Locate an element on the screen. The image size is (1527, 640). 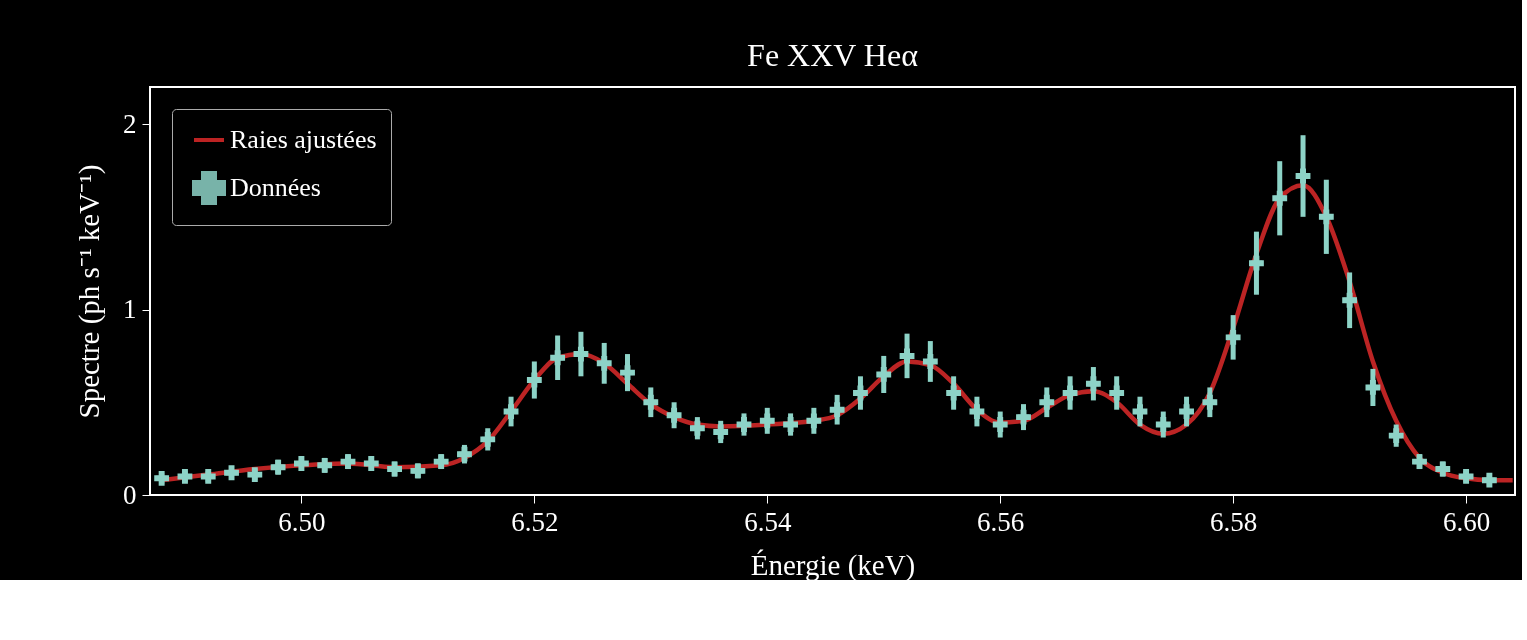
x-tick-label: 6.54 is located at coordinates (768, 521).